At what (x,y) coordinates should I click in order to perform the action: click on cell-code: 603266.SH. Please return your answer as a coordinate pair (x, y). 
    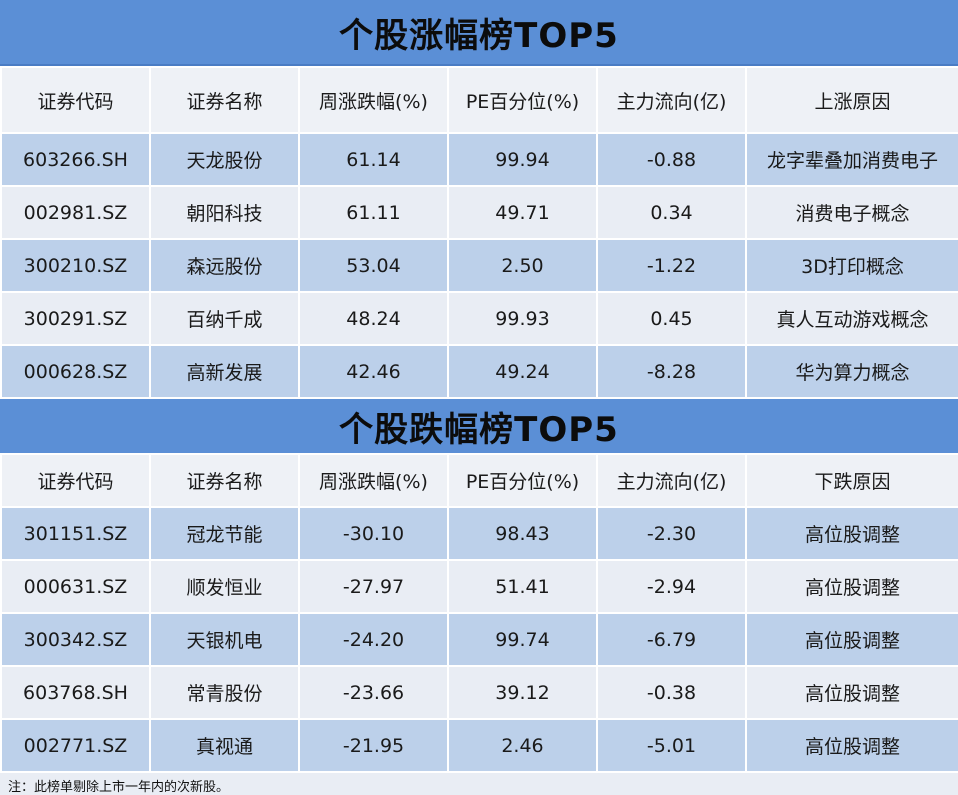
    Looking at the image, I should click on (75, 159).